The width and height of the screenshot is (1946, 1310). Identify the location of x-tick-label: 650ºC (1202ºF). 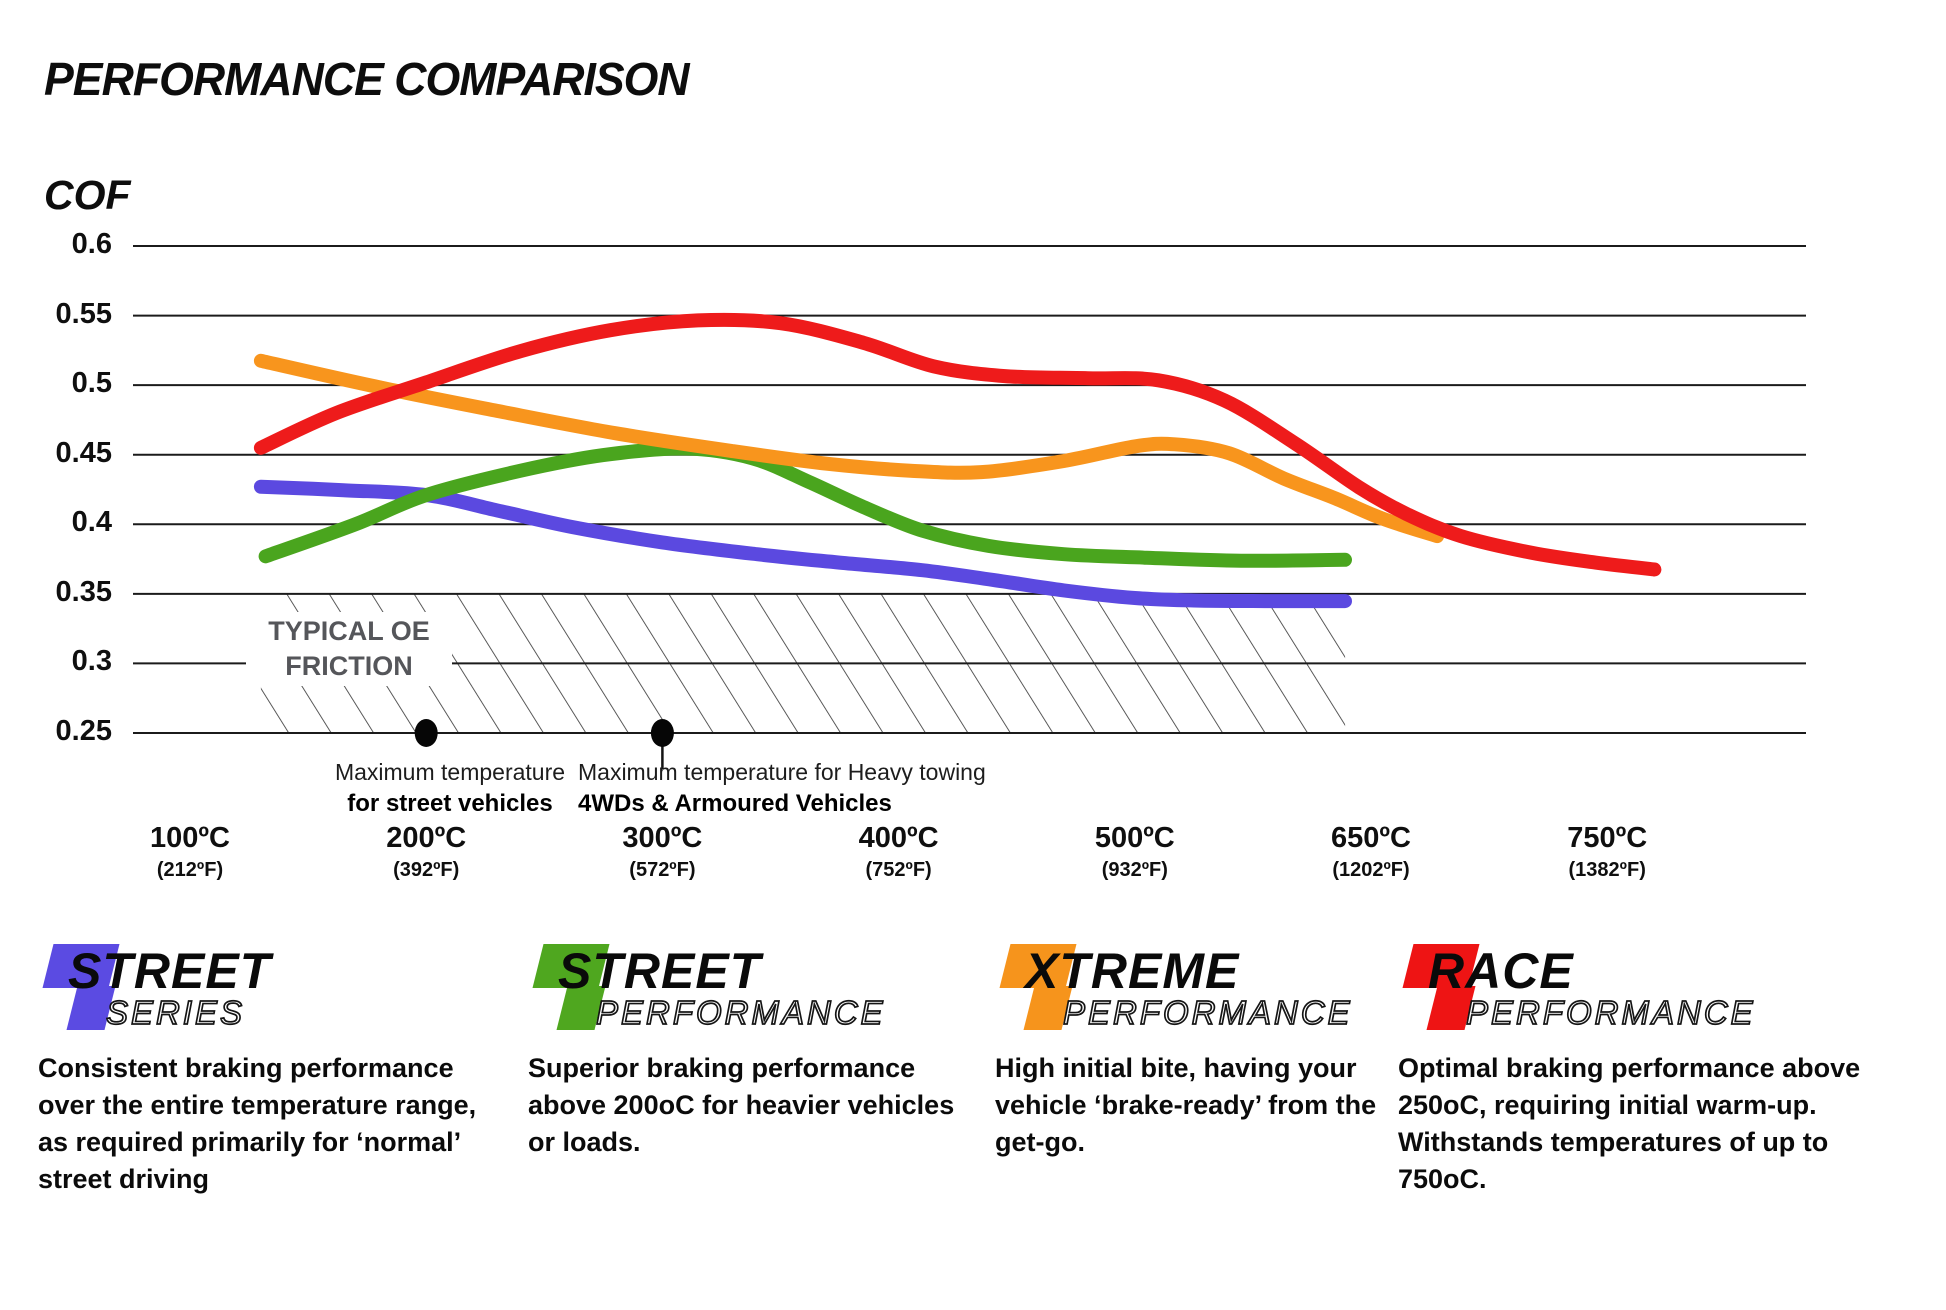
(1371, 852).